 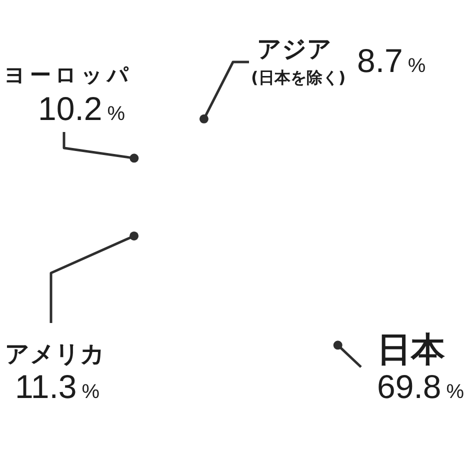 What do you see at coordinates (57, 386) in the screenshot?
I see `data-label: 11.3%` at bounding box center [57, 386].